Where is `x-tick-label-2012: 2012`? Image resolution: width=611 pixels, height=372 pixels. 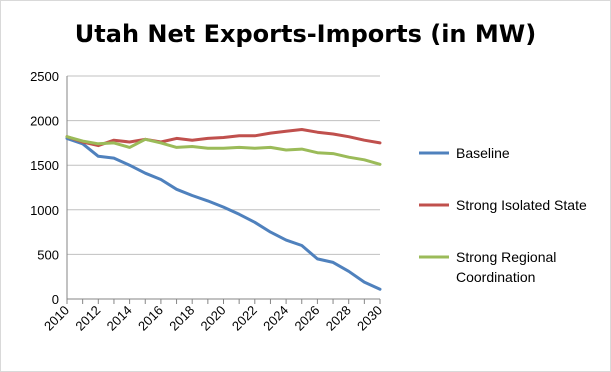
x-tick-label-2012: 2012 is located at coordinates (87, 318).